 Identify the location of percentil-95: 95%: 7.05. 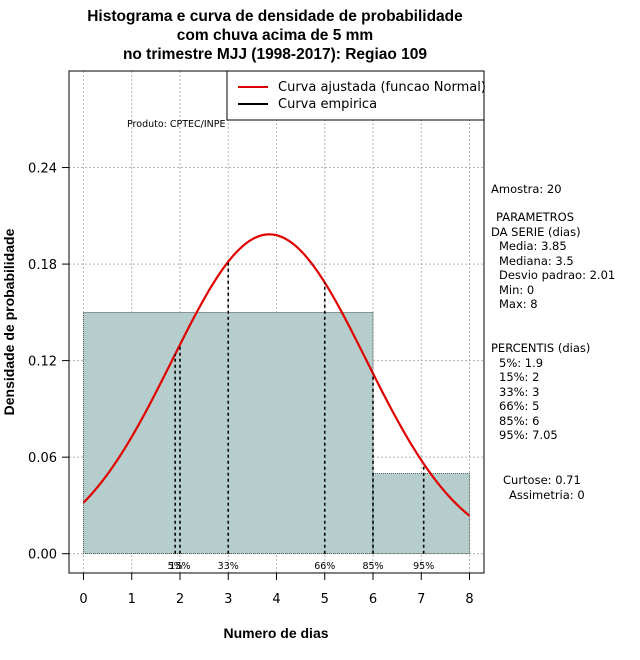
(528, 435).